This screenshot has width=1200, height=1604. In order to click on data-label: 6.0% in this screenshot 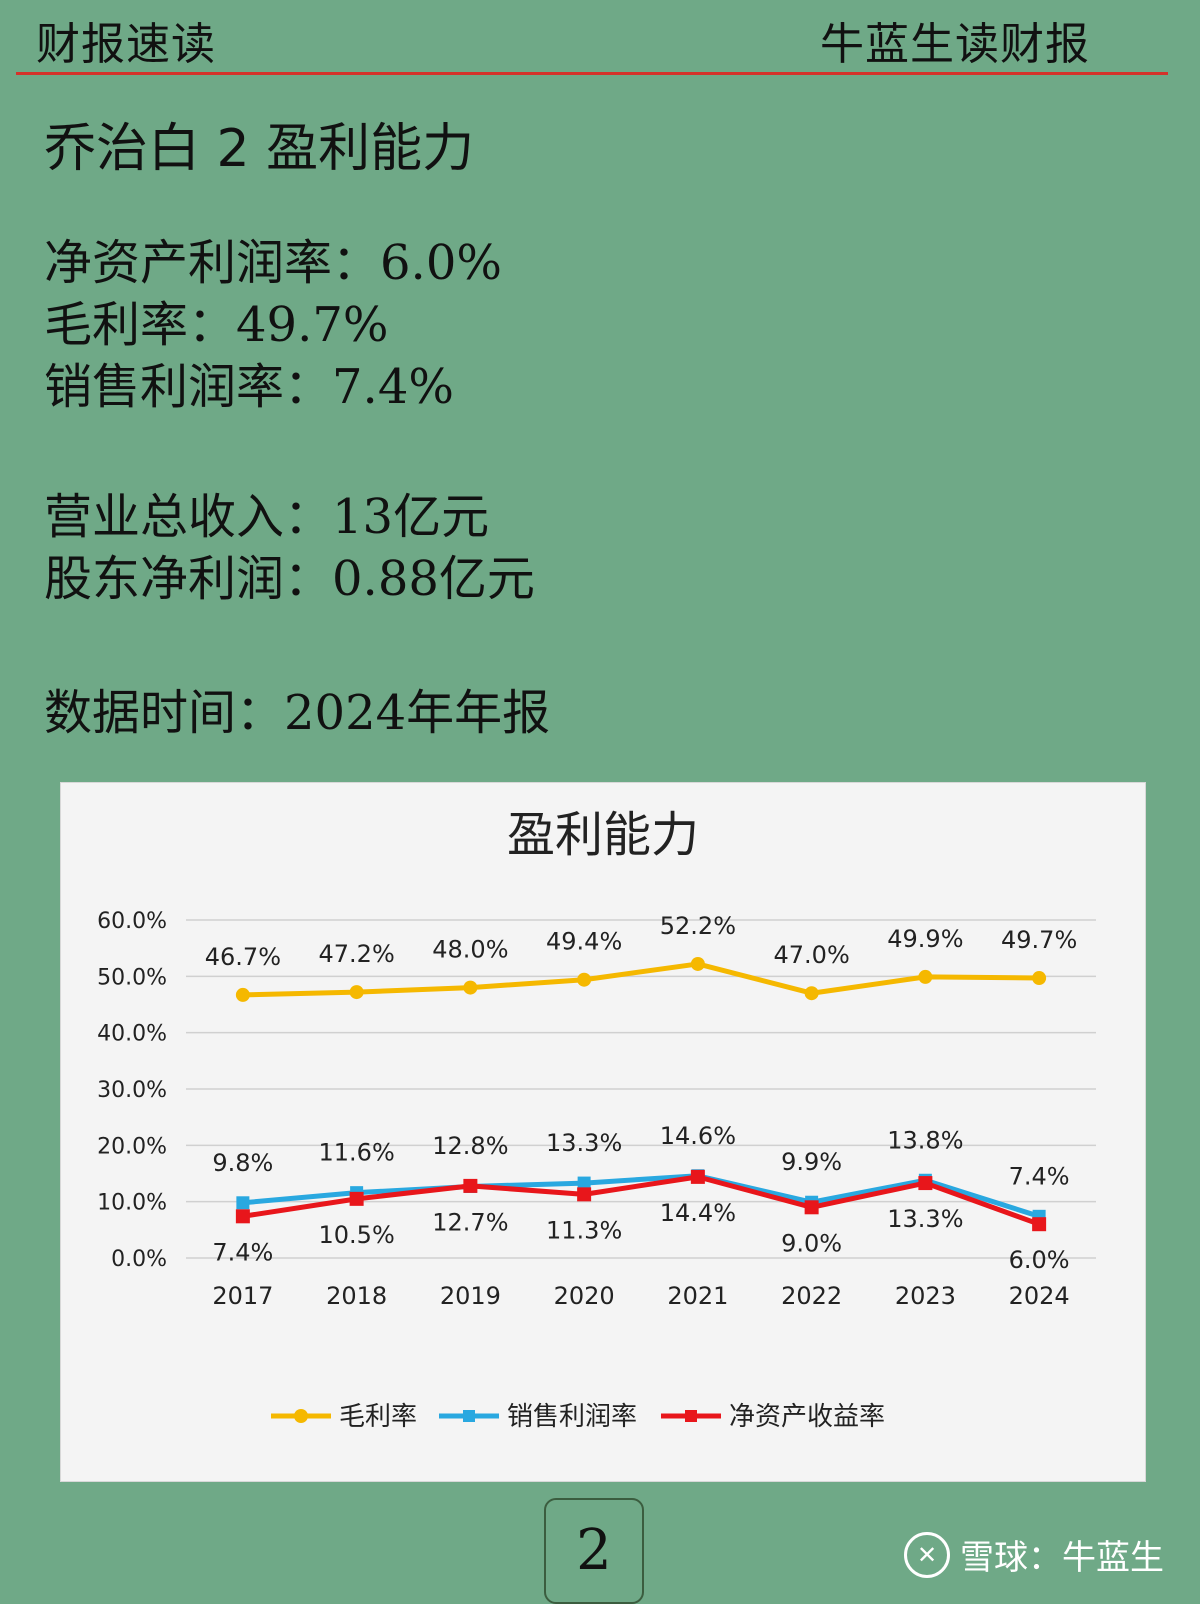, I will do `click(1039, 1260)`.